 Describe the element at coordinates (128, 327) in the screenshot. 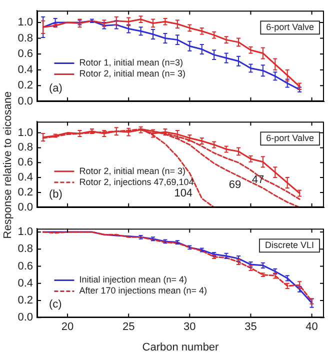

I see `x-tick-label: 25` at that location.